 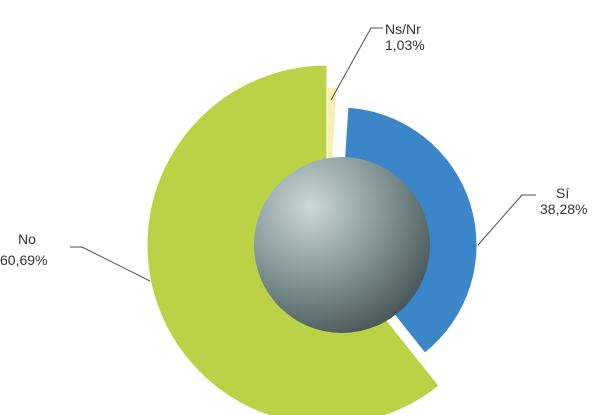 I want to click on label-value-si: 38,28%, so click(x=563, y=209).